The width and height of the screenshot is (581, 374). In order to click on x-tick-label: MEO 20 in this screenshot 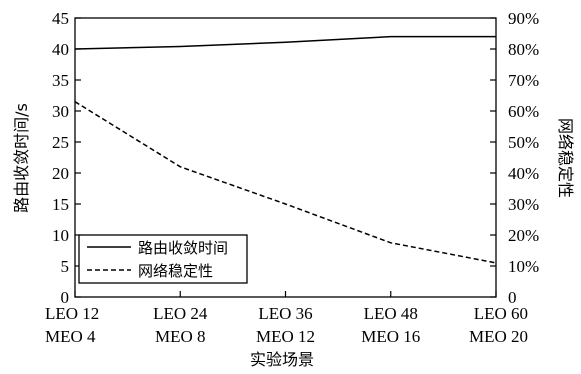, I will do `click(498, 336)`.